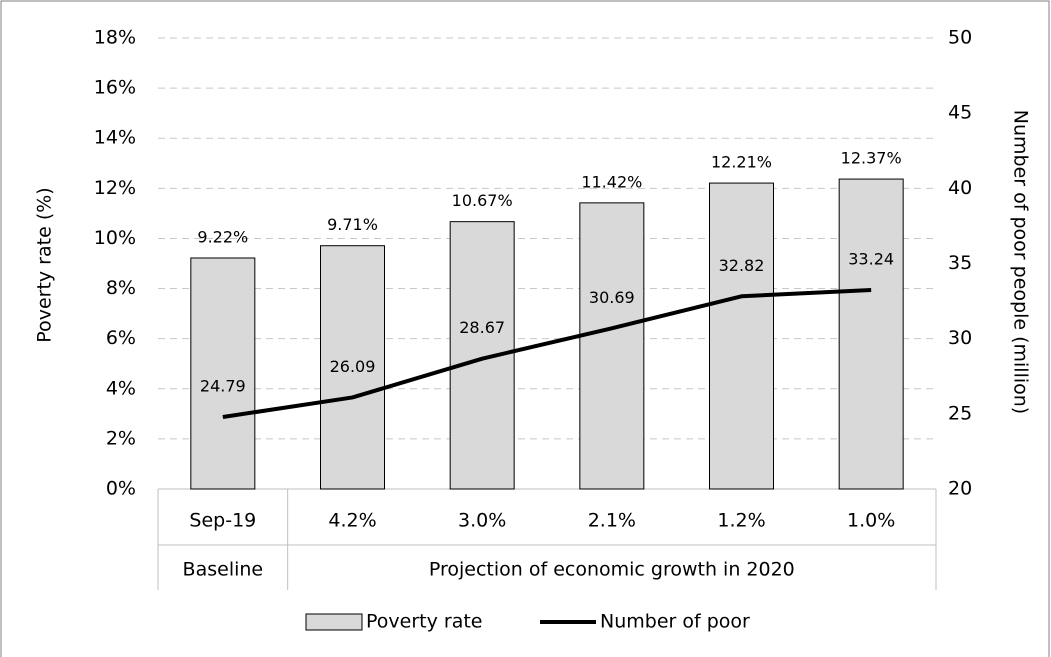 The width and height of the screenshot is (1051, 657). What do you see at coordinates (222, 236) in the screenshot?
I see `bar-value-label: 9.22%` at bounding box center [222, 236].